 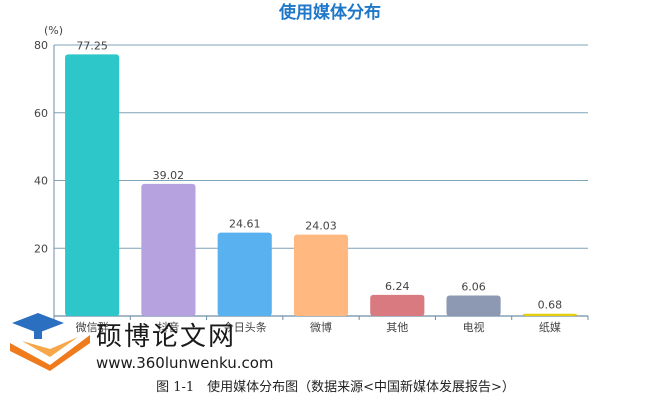 What do you see at coordinates (185, 363) in the screenshot?
I see `watermark-url: www.360lunwenku.com` at bounding box center [185, 363].